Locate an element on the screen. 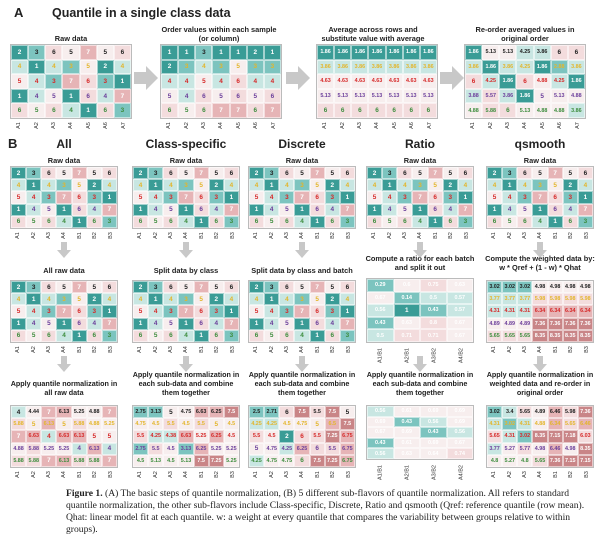  grid-cell: 0.71 is located at coordinates (406, 335).